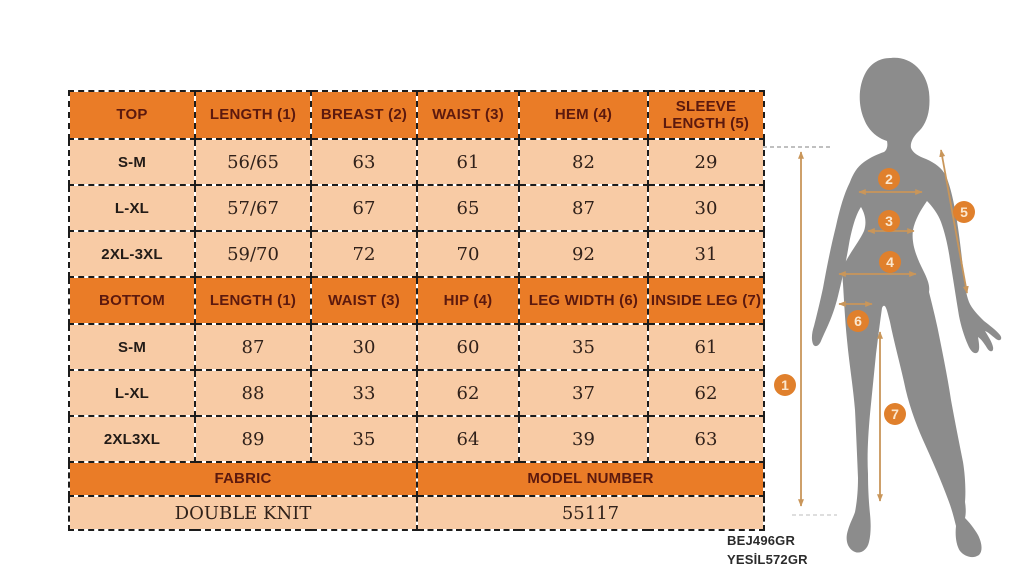 The width and height of the screenshot is (1024, 584). I want to click on value-cell: 67, so click(364, 208).